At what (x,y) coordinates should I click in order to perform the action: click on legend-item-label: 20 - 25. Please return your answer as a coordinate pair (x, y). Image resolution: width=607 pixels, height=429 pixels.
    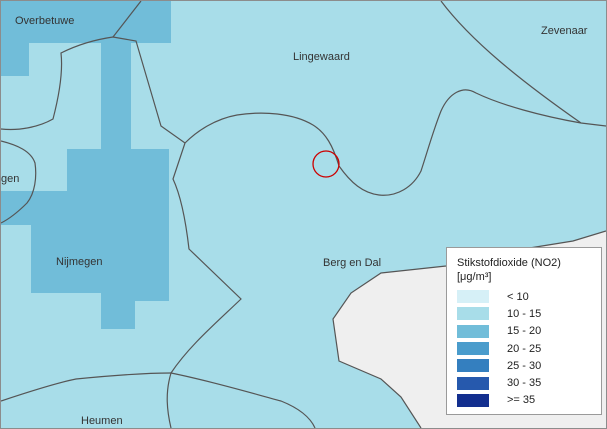
    Looking at the image, I should click on (524, 348).